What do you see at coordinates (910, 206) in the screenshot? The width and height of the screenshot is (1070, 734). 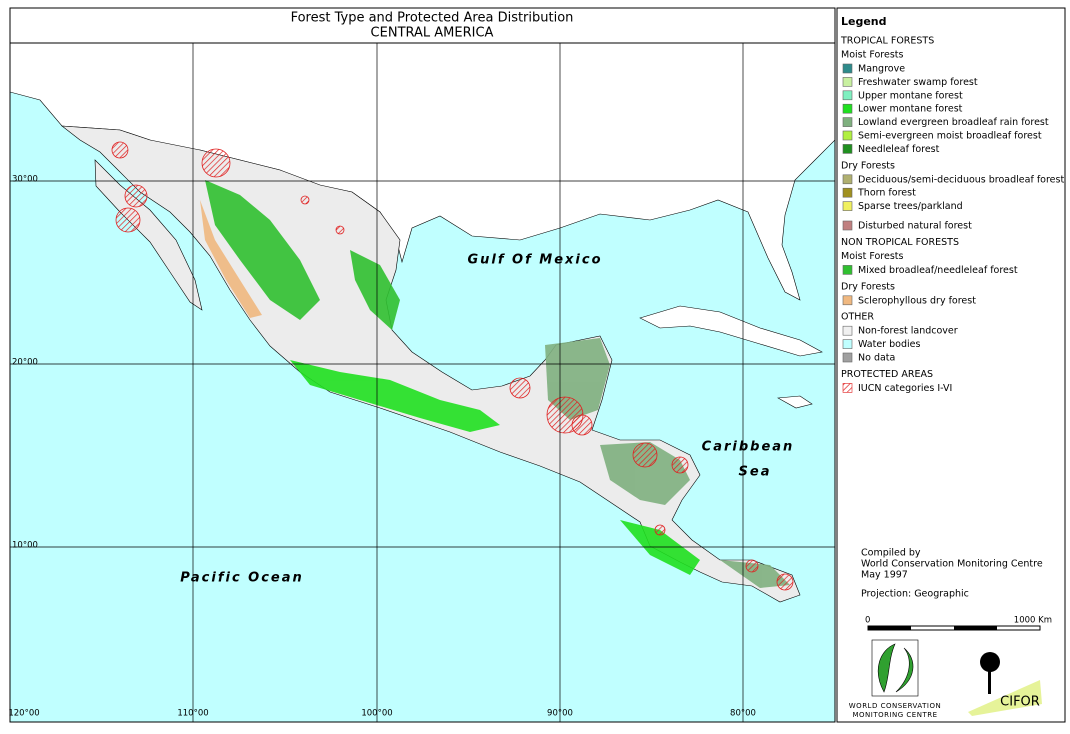 I see `legend-label: Sparse trees/parkland` at bounding box center [910, 206].